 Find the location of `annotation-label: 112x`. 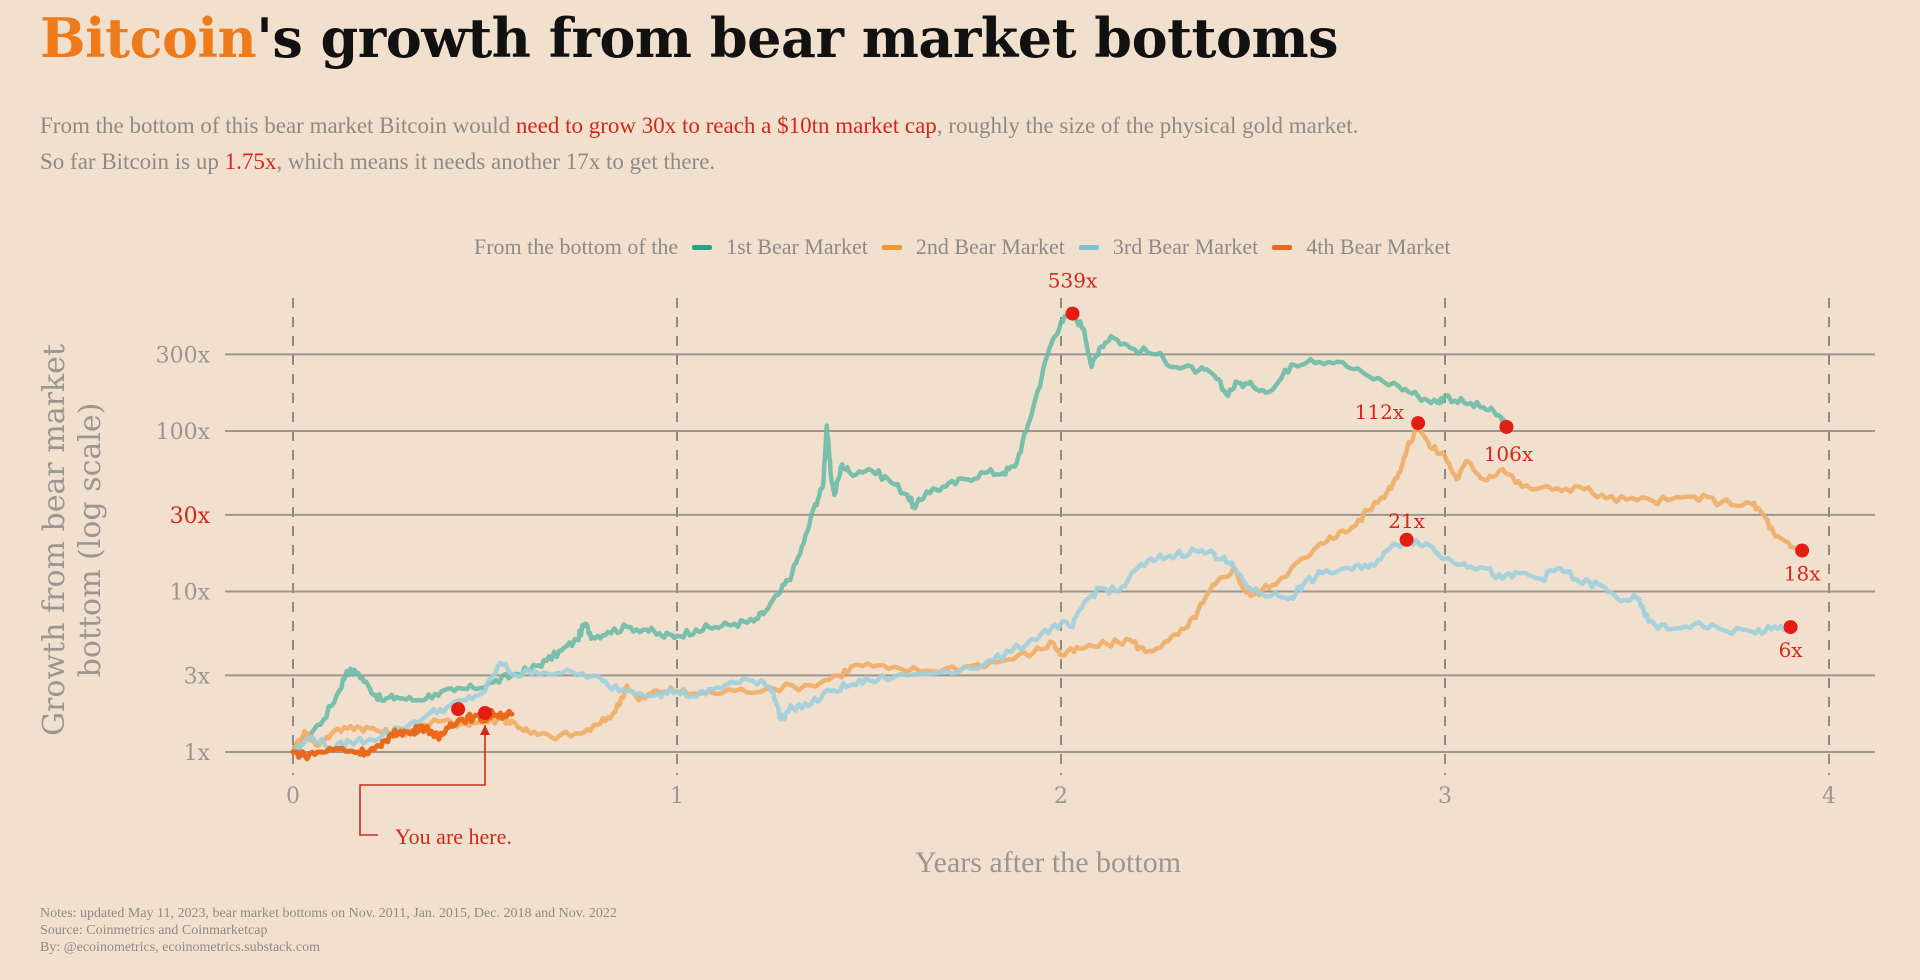

annotation-label: 112x is located at coordinates (1380, 412).